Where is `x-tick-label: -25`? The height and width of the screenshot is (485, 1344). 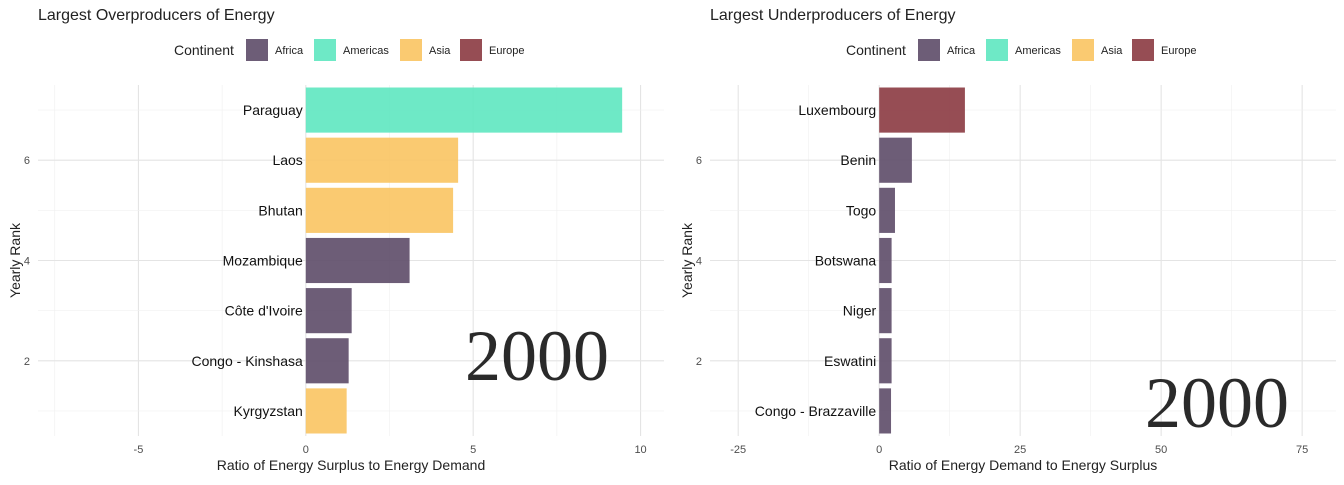 x-tick-label: -25 is located at coordinates (738, 450).